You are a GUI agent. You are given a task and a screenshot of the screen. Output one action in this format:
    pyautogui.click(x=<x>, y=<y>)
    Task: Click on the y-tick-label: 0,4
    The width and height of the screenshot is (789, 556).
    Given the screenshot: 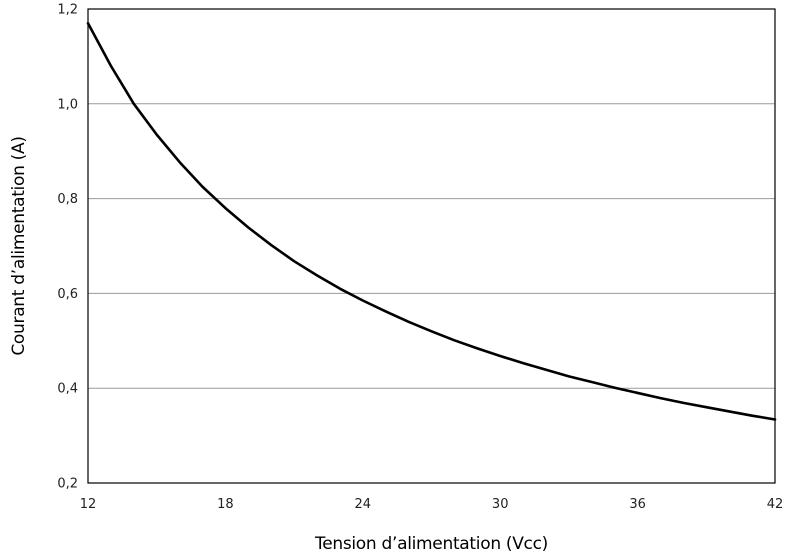 What is the action you would take?
    pyautogui.click(x=67, y=389)
    